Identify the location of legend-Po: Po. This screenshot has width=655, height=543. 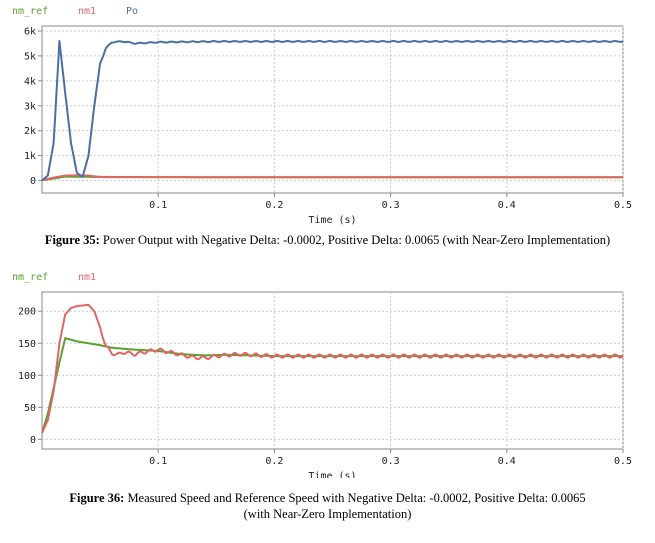
(132, 11).